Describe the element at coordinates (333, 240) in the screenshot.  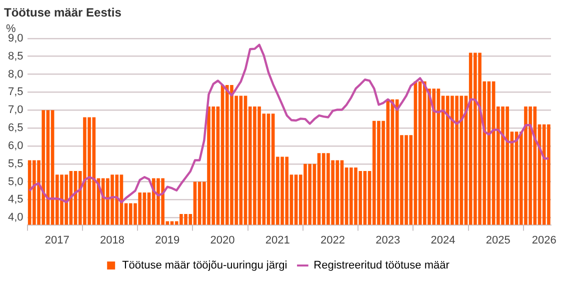
I see `x-tick-label: 2022` at that location.